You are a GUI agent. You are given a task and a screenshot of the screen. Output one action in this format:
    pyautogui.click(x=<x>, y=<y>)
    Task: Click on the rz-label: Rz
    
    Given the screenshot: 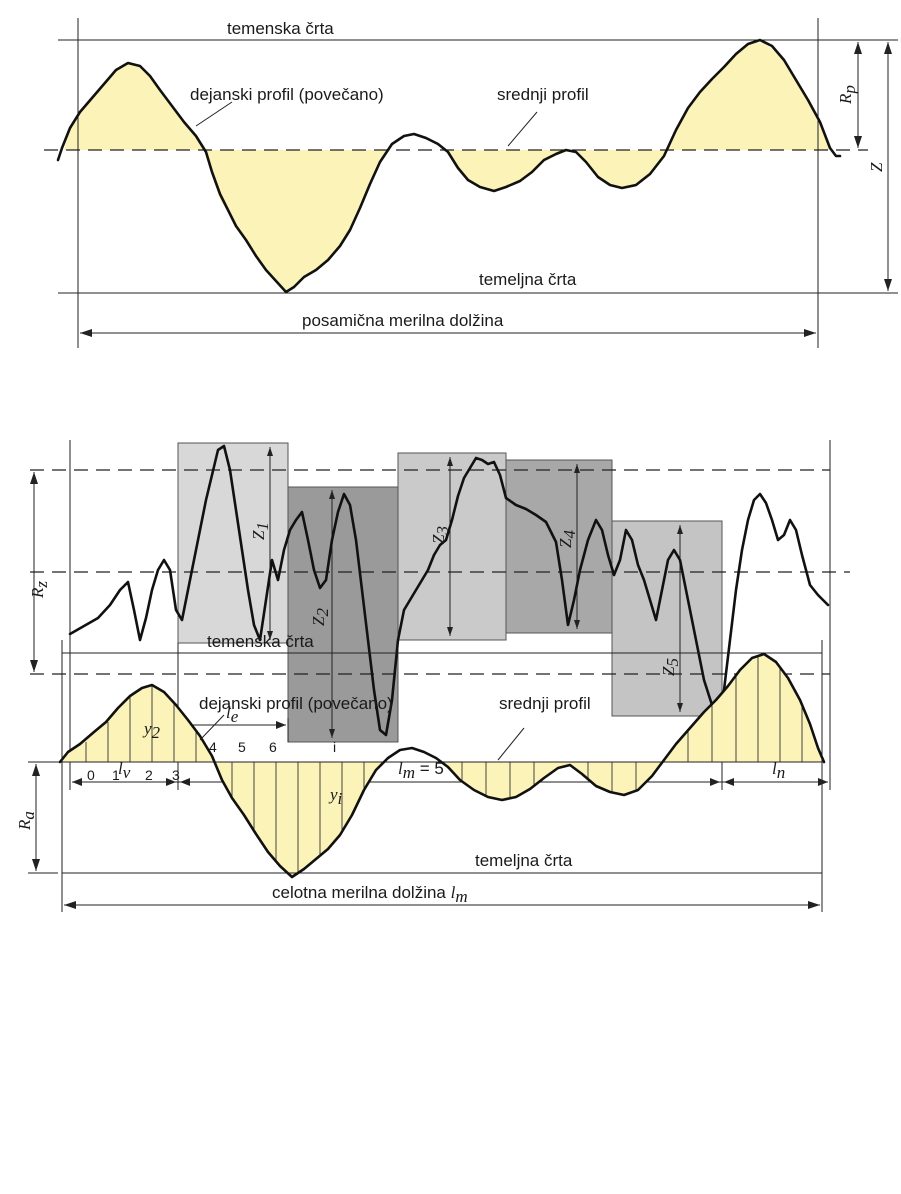 What is the action you would take?
    pyautogui.click(x=39, y=590)
    